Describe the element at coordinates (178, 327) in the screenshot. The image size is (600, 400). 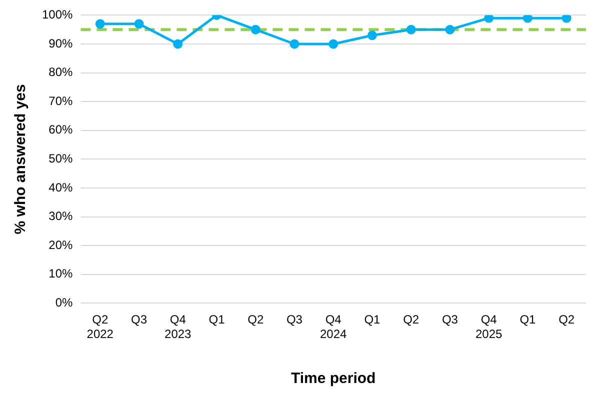
I see `x-tick-label: Q4 2023` at that location.